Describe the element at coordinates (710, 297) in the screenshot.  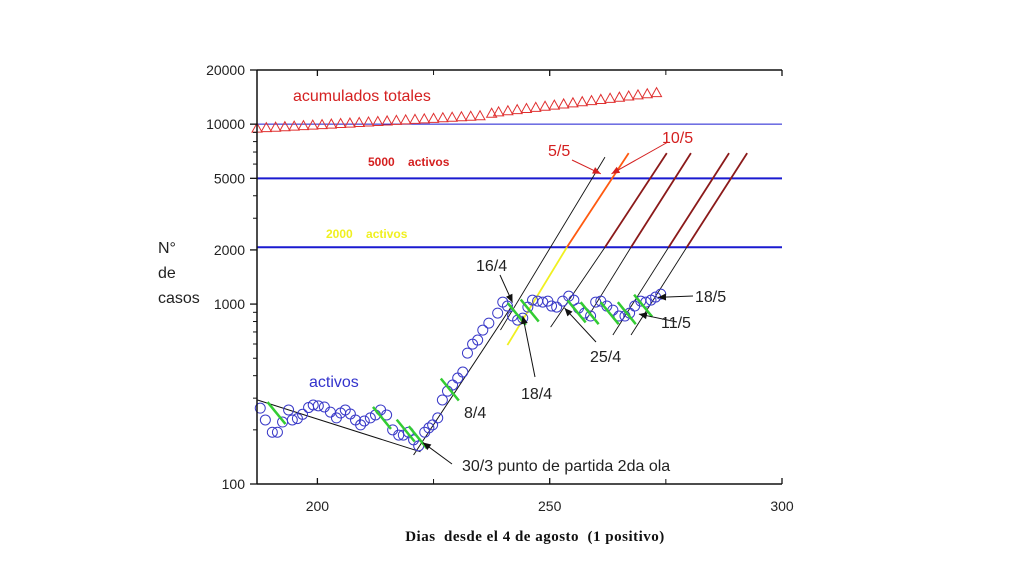
I see `annotation-18-5: 18/5` at that location.